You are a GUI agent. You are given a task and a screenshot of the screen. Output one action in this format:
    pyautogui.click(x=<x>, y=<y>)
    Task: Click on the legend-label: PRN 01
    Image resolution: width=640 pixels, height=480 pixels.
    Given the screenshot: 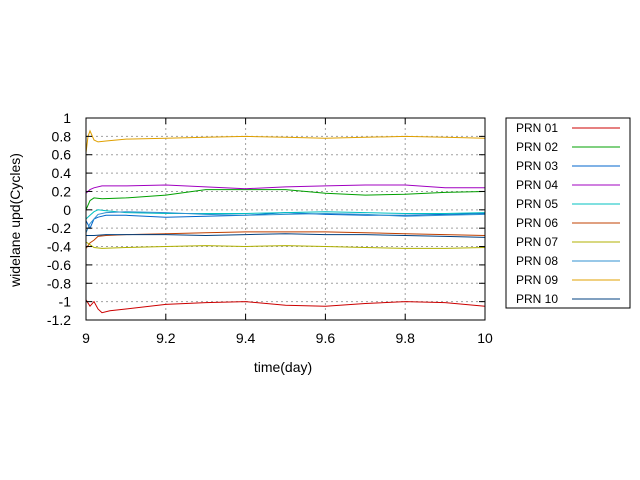 What is the action you would take?
    pyautogui.click(x=537, y=128)
    